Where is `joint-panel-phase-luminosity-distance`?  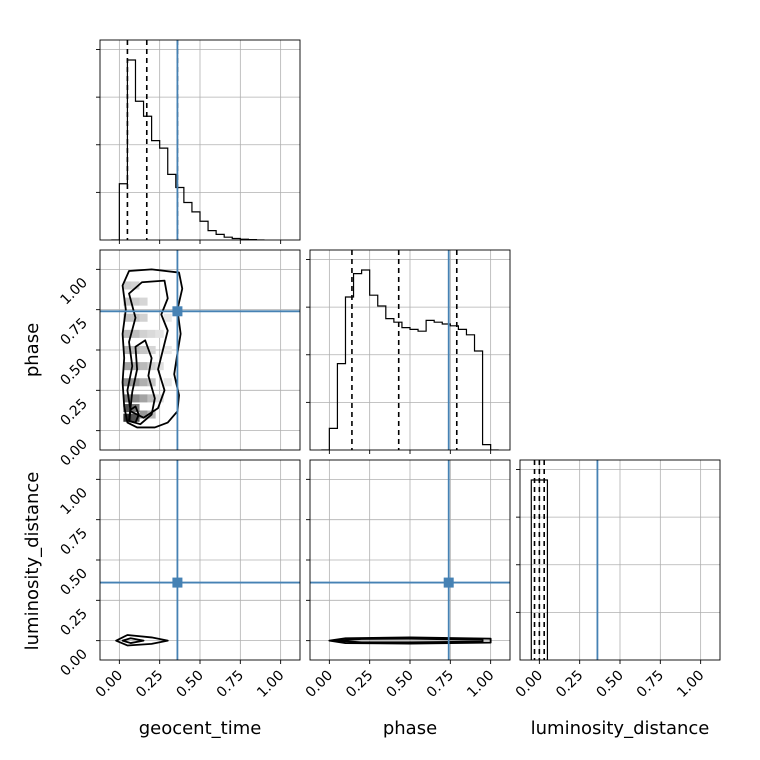 joint-panel-phase-luminosity-distance is located at coordinates (410, 560).